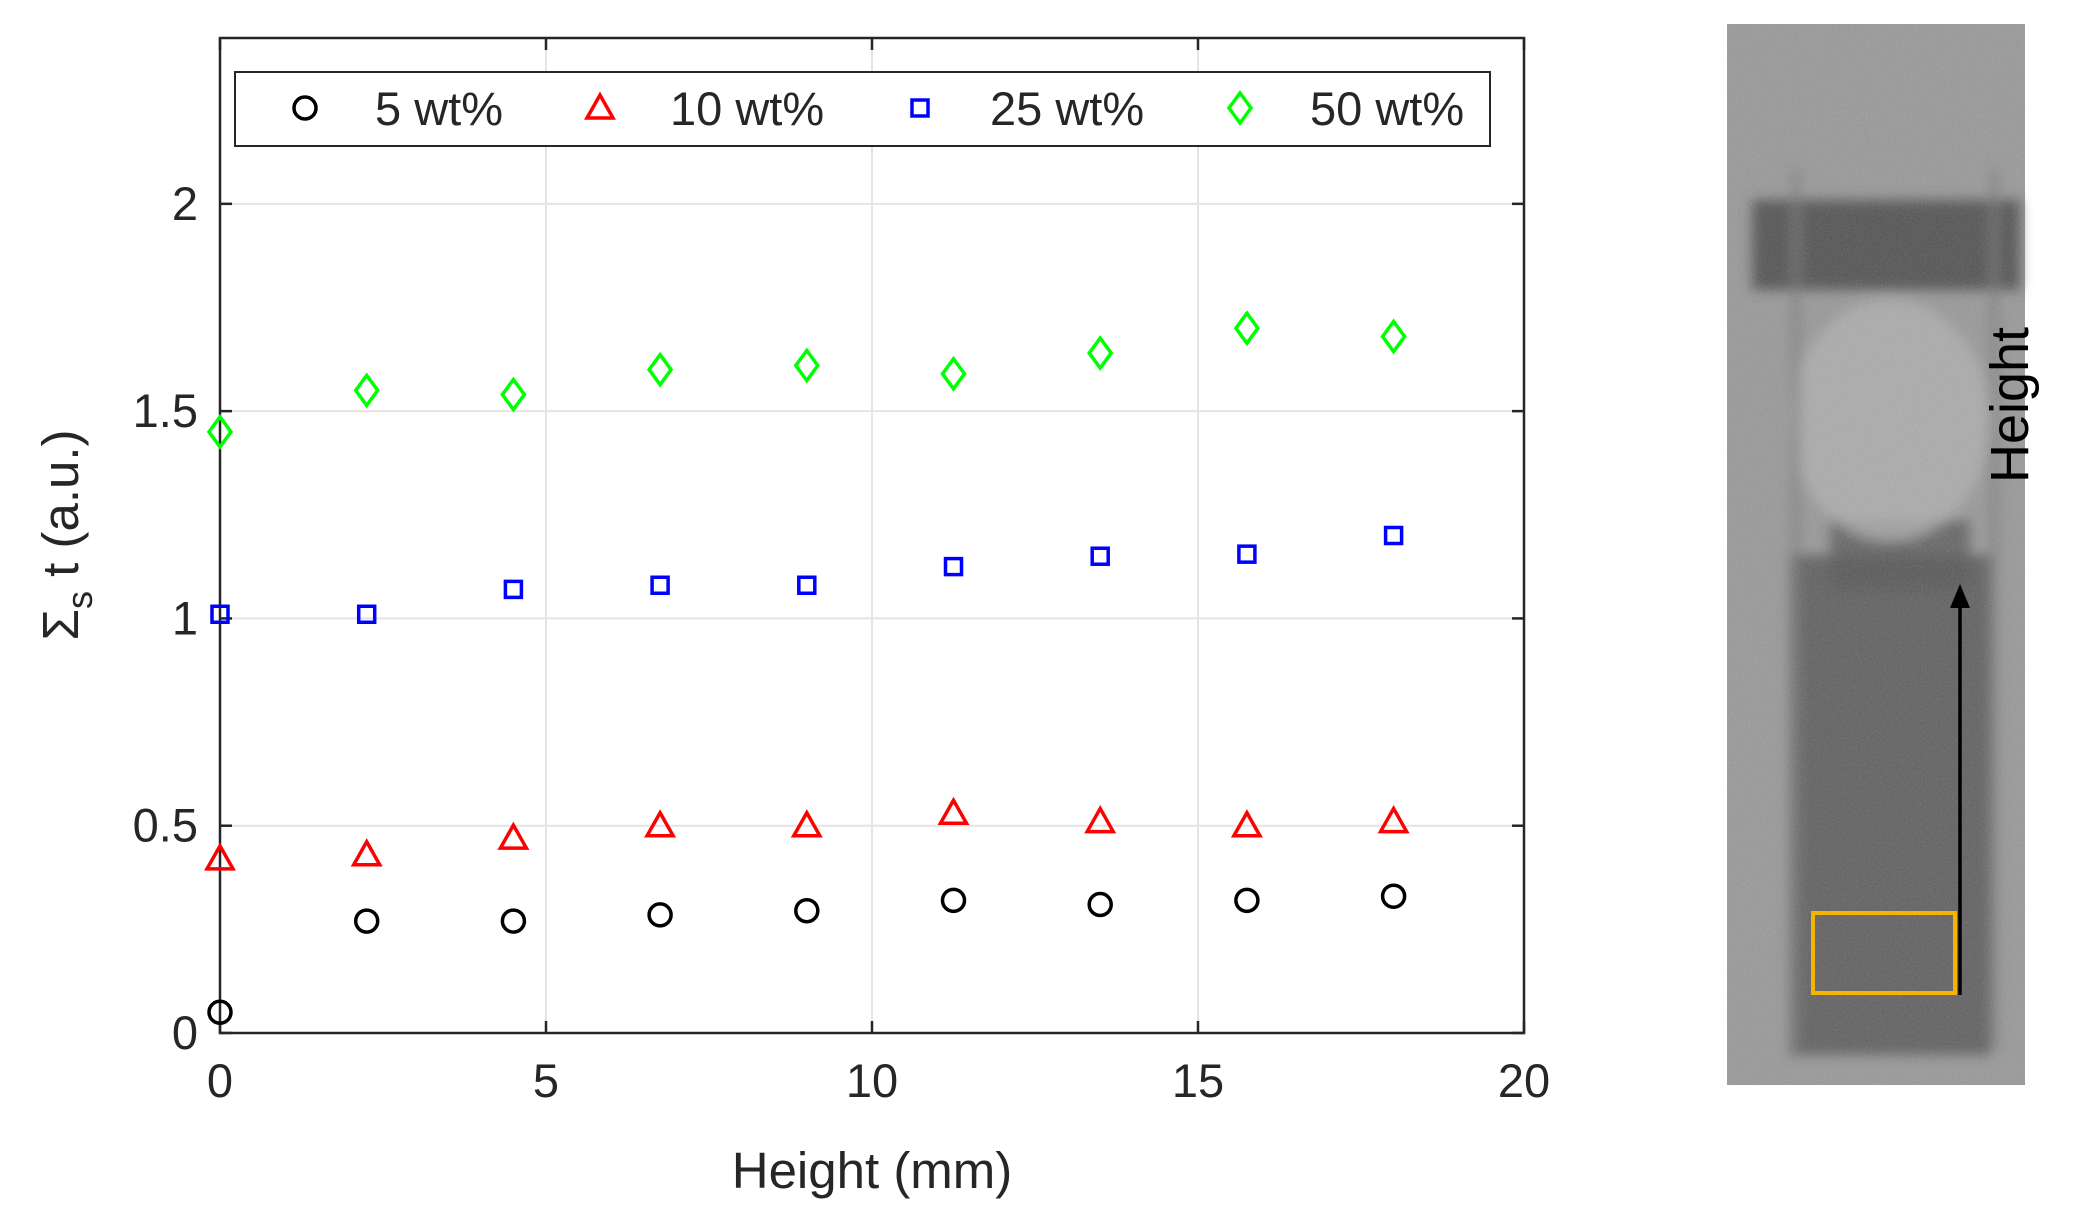  Describe the element at coordinates (1884, 953) in the screenshot. I see `region-of-interest-box` at that location.